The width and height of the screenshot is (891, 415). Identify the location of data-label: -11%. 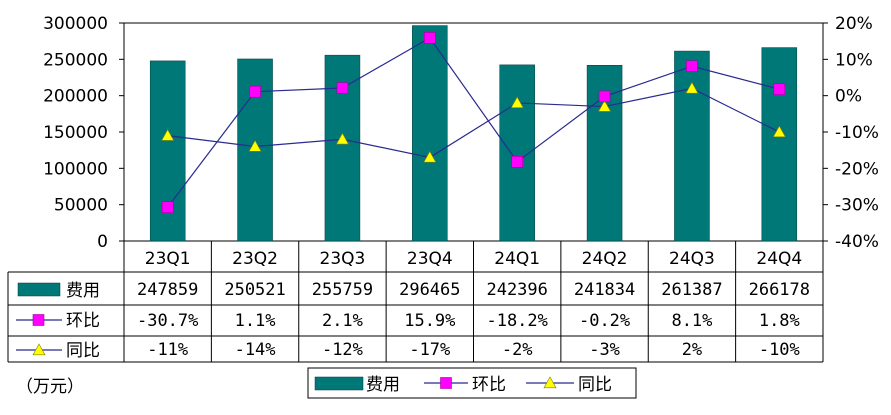
(167, 350).